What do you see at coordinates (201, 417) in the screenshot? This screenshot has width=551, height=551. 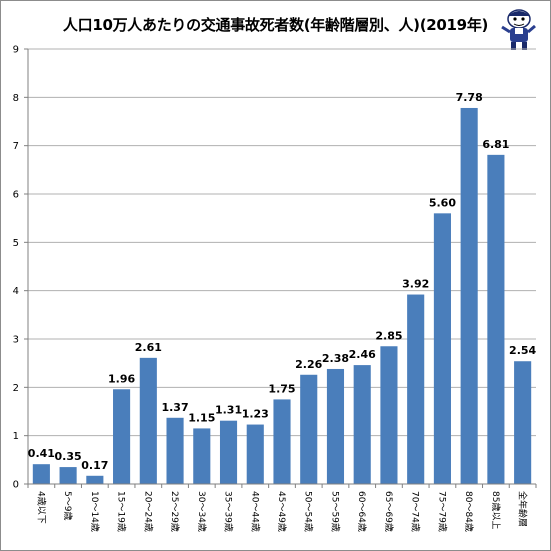 I see `value-label: 1.15` at bounding box center [201, 417].